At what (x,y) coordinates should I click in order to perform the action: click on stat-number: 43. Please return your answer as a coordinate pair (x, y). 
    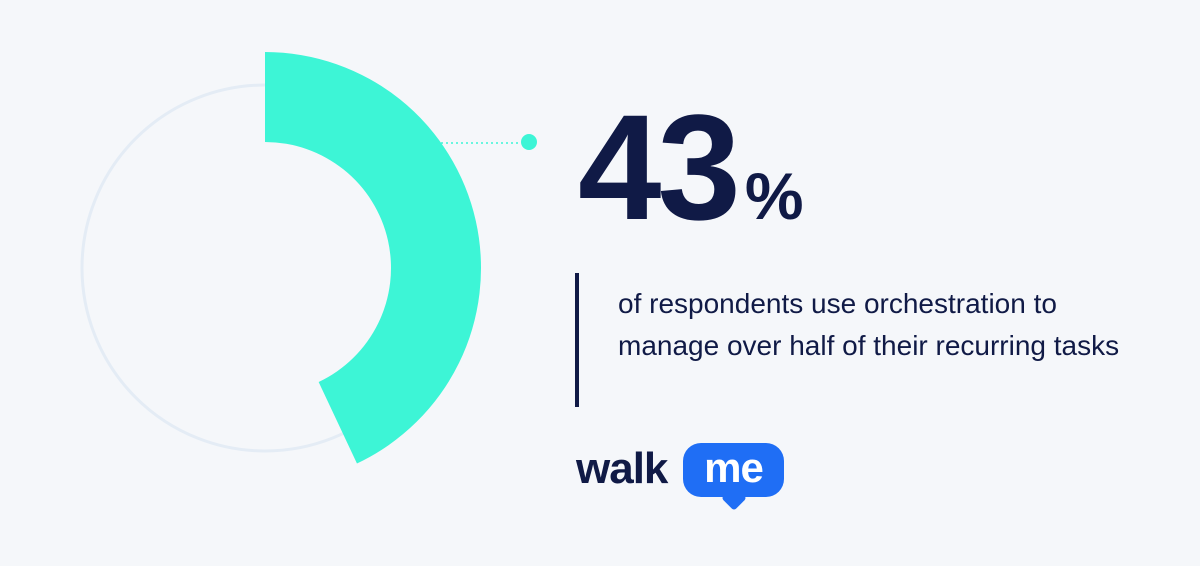
    Looking at the image, I should click on (659, 167).